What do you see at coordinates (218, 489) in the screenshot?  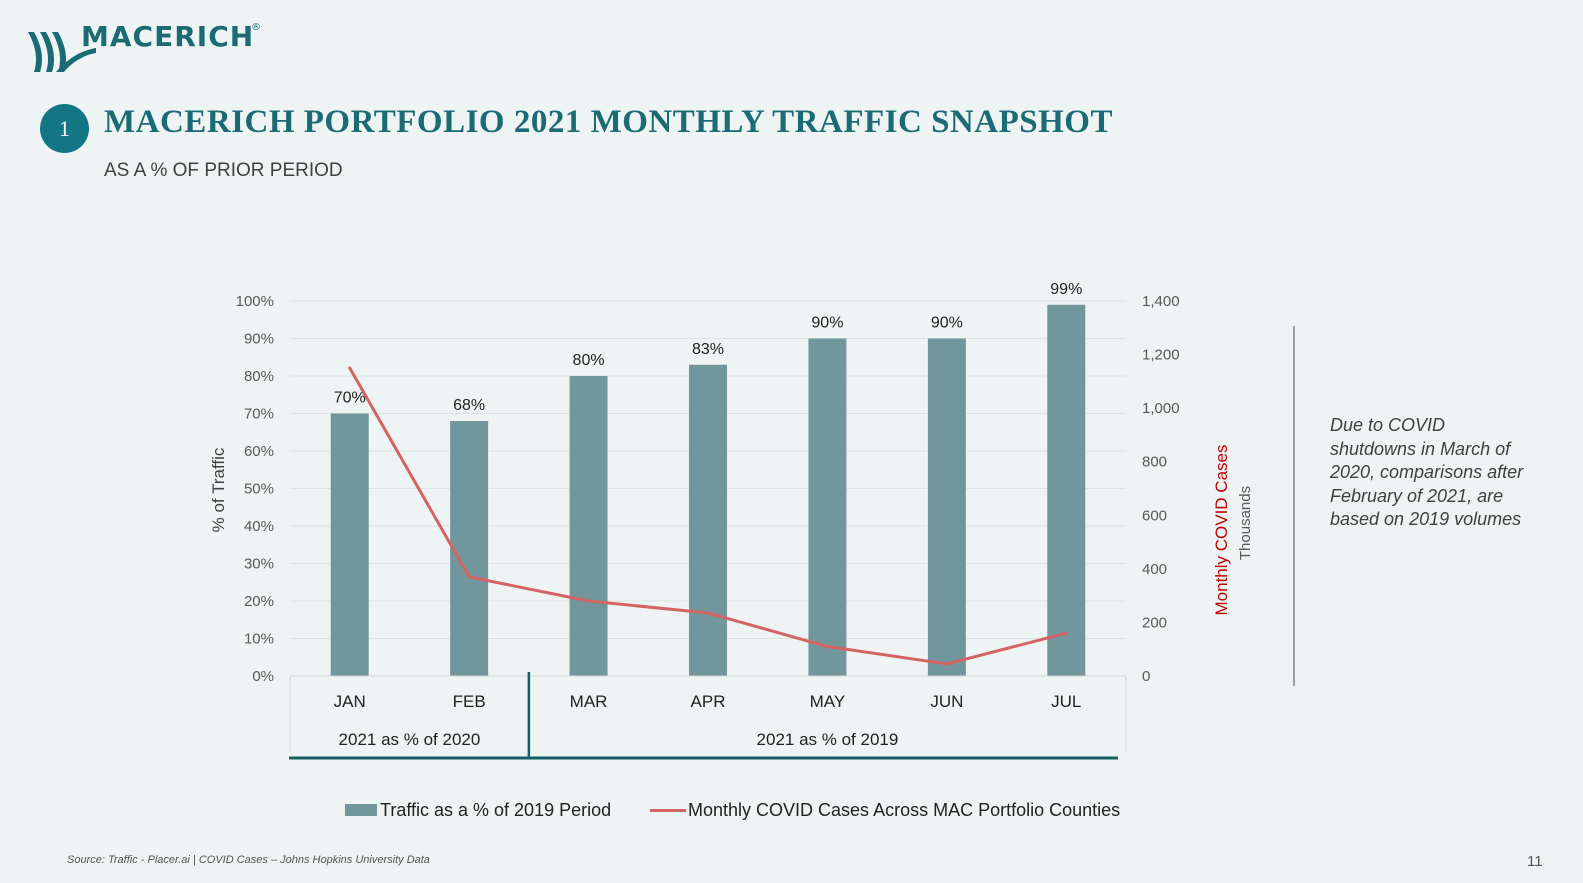 I see `y-axis-title: % of Traffic` at bounding box center [218, 489].